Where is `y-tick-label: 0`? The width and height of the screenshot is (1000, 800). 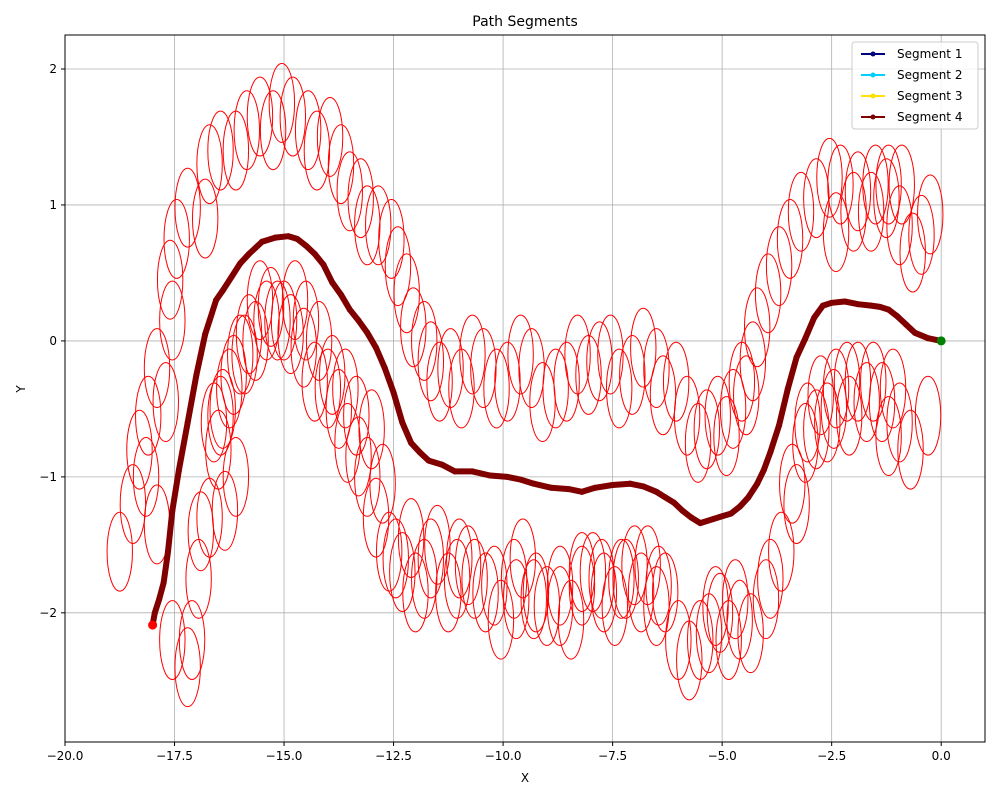
y-tick-label: 0 is located at coordinates (53, 341).